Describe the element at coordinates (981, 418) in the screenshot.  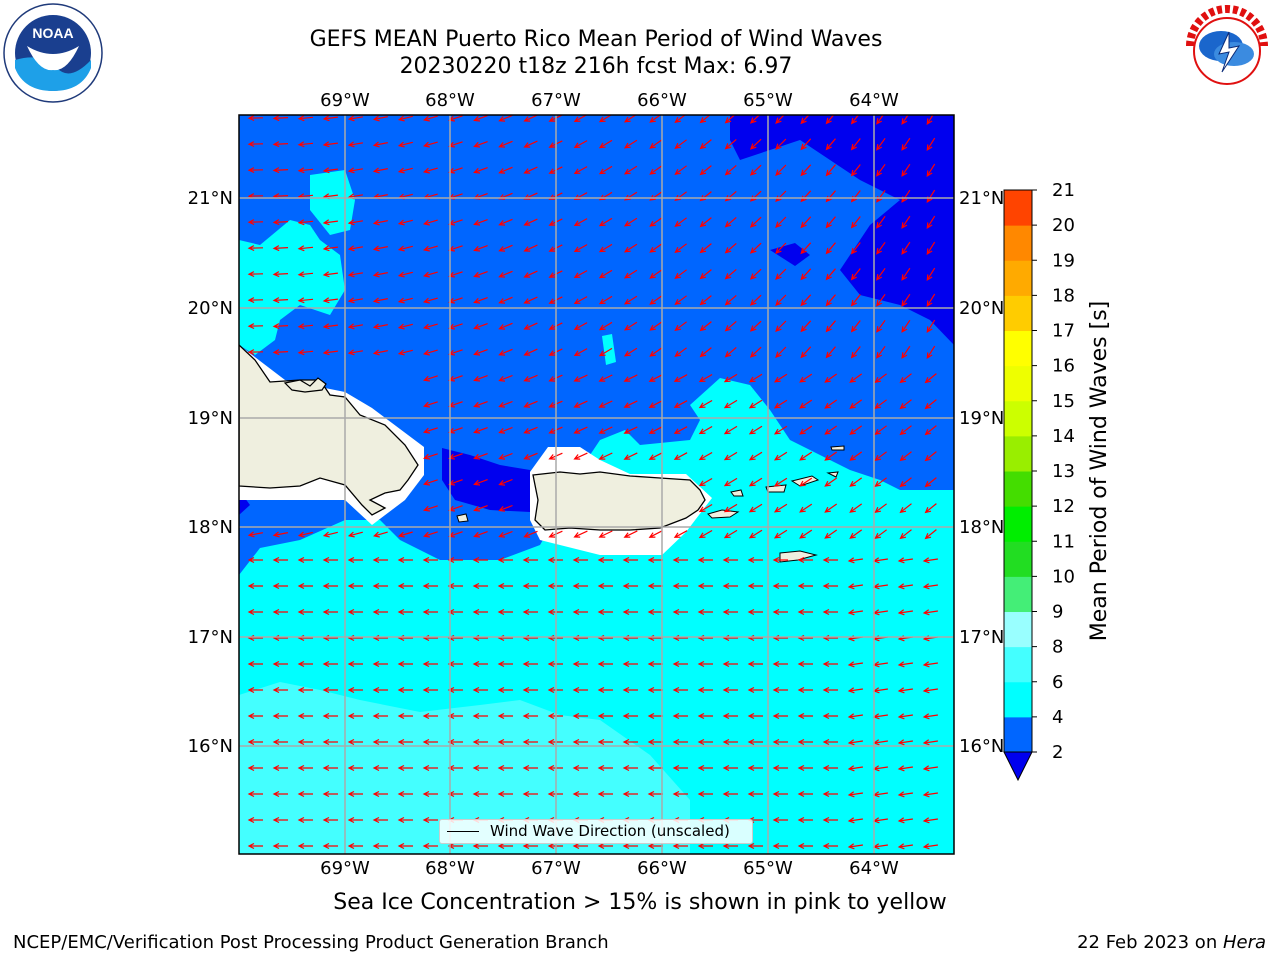
I see `lat-tick: 19°N` at that location.